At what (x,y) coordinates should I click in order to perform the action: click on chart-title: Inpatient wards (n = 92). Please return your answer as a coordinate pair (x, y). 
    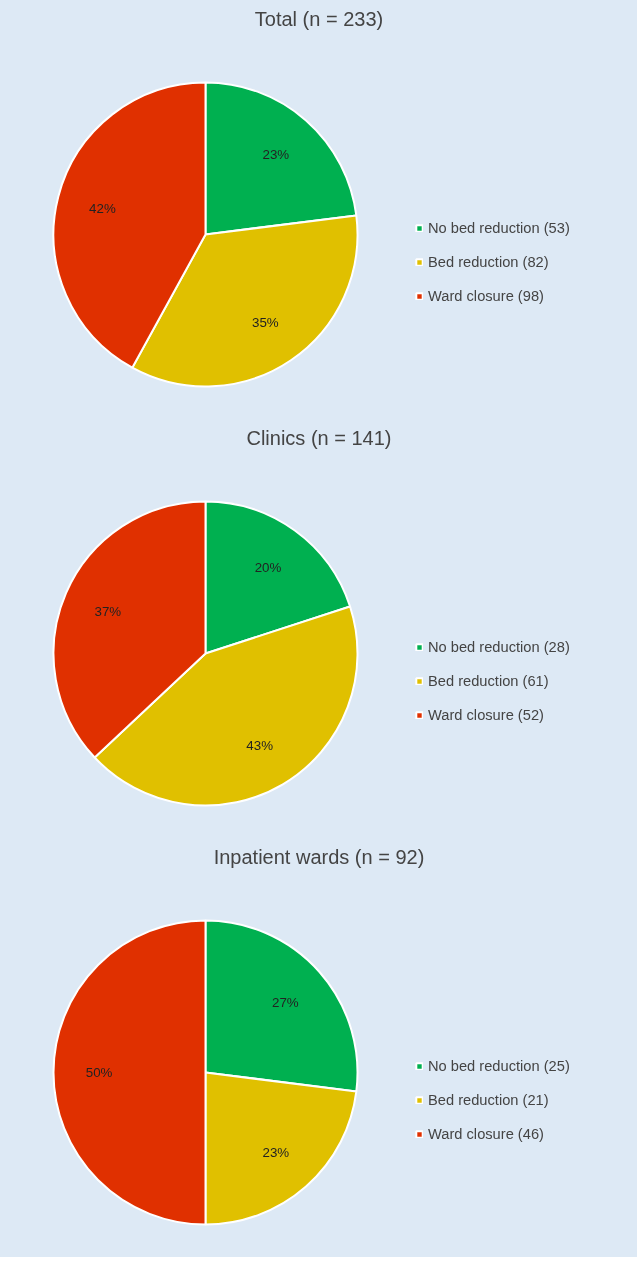
    Looking at the image, I should click on (319, 856).